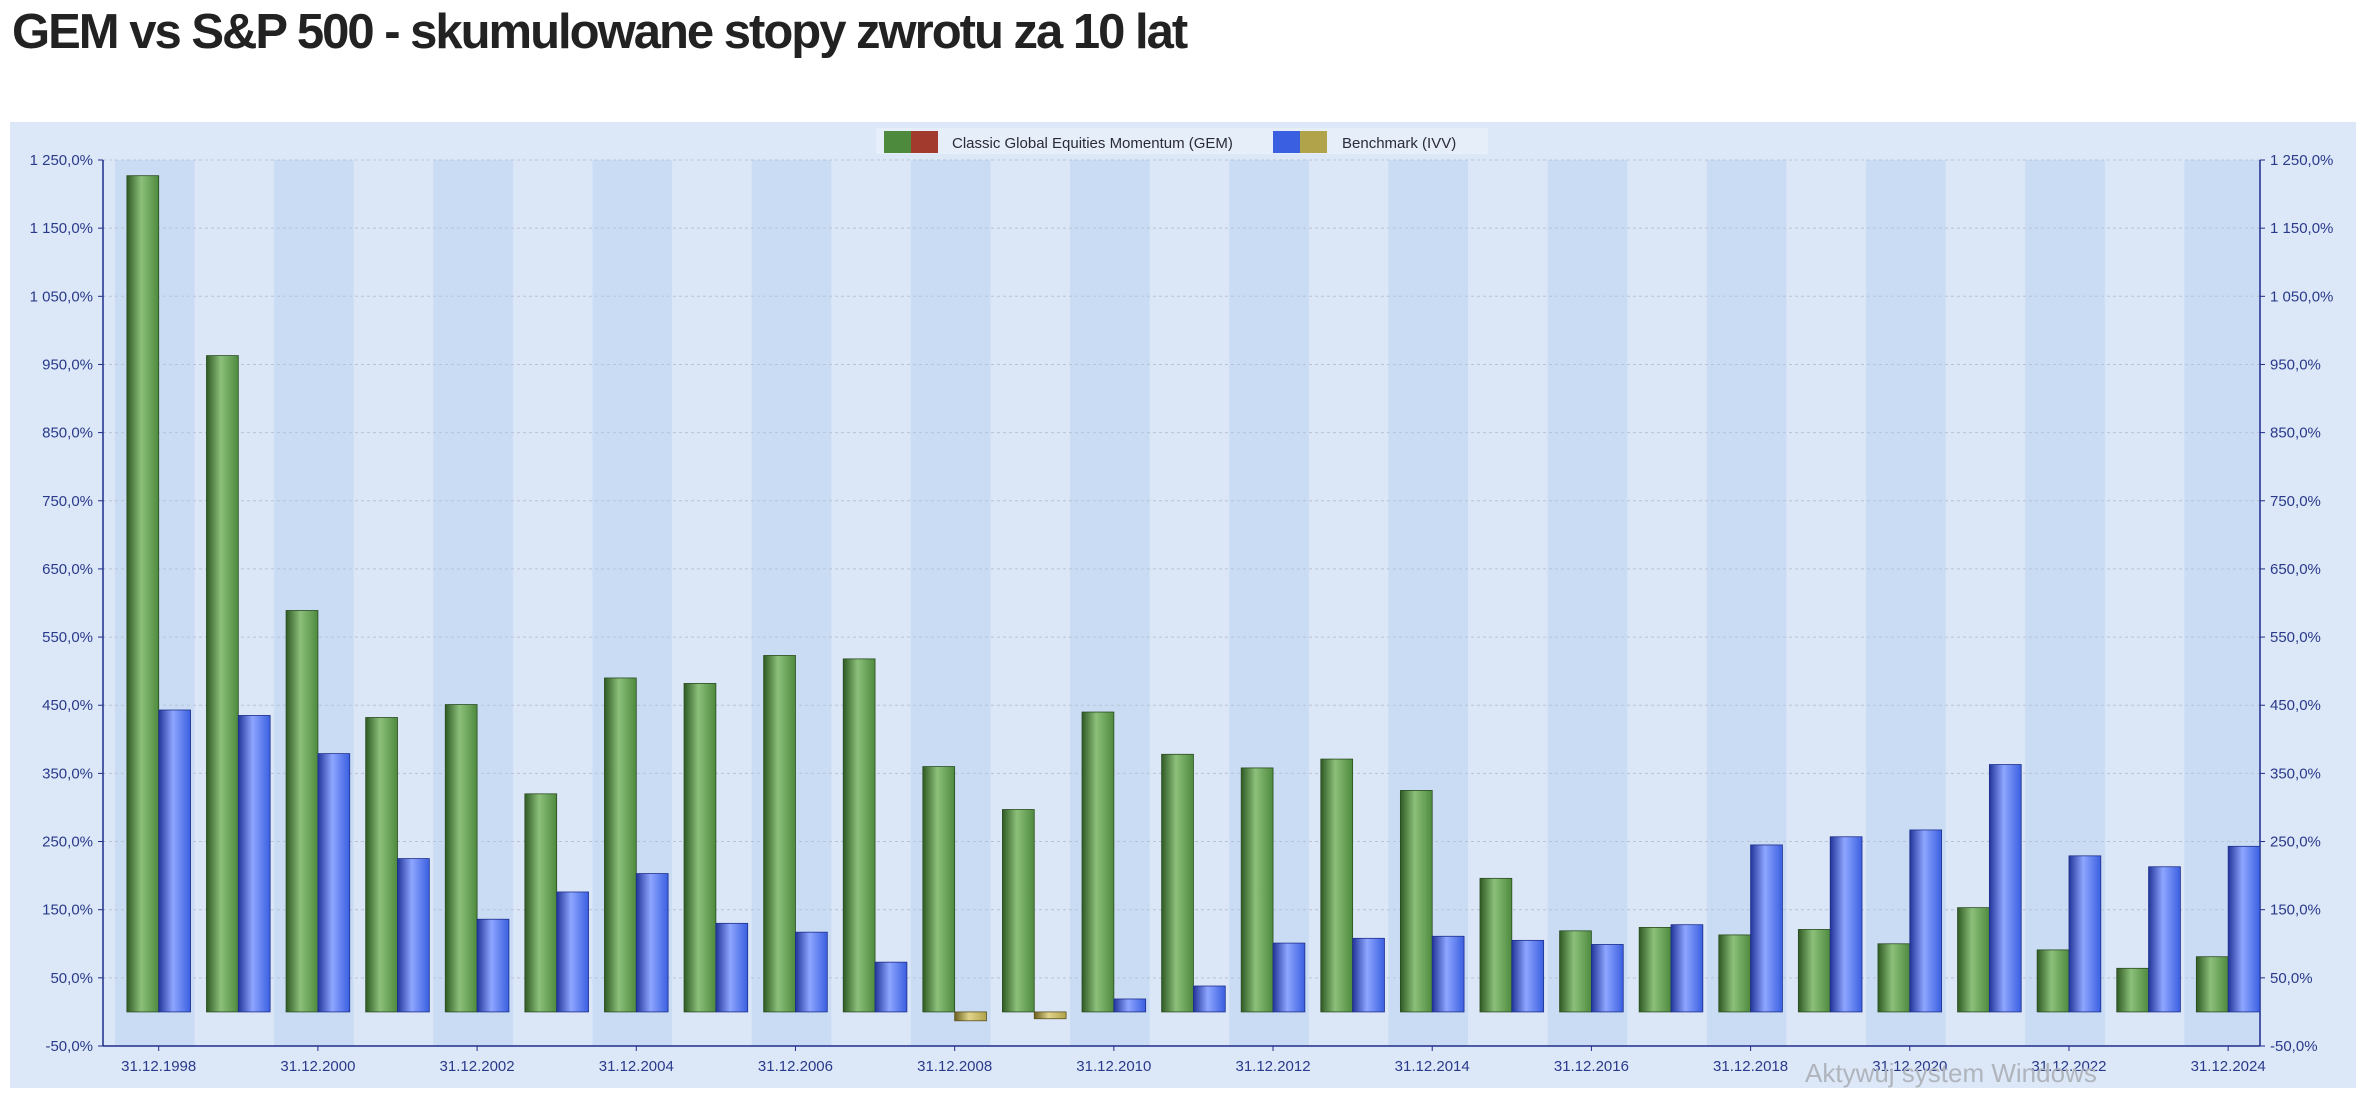 The height and width of the screenshot is (1096, 2366). Describe the element at coordinates (1951, 1073) in the screenshot. I see `windows-activation-watermark: Aktywuj system Windows` at that location.